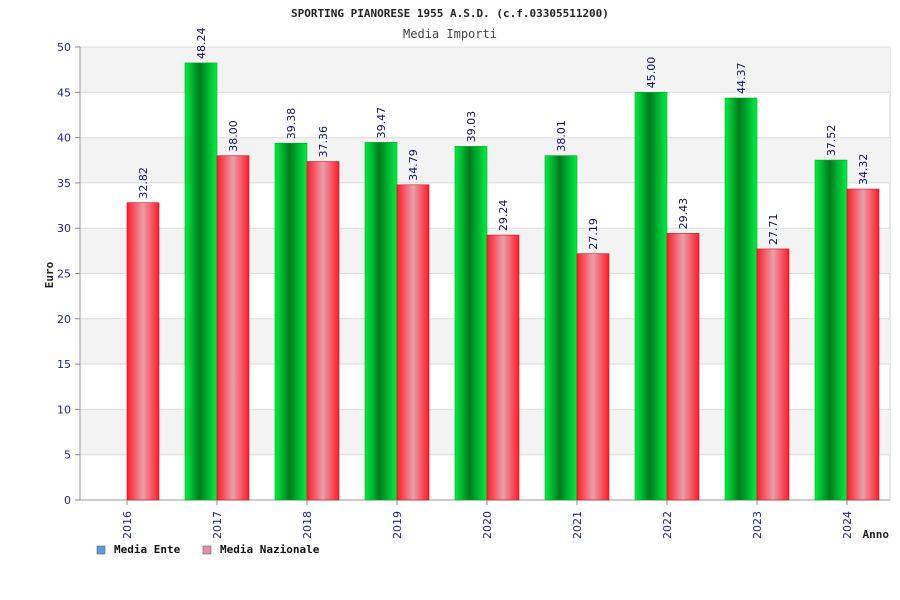  Describe the element at coordinates (577, 525) in the screenshot. I see `x-tick-label: 2021` at that location.